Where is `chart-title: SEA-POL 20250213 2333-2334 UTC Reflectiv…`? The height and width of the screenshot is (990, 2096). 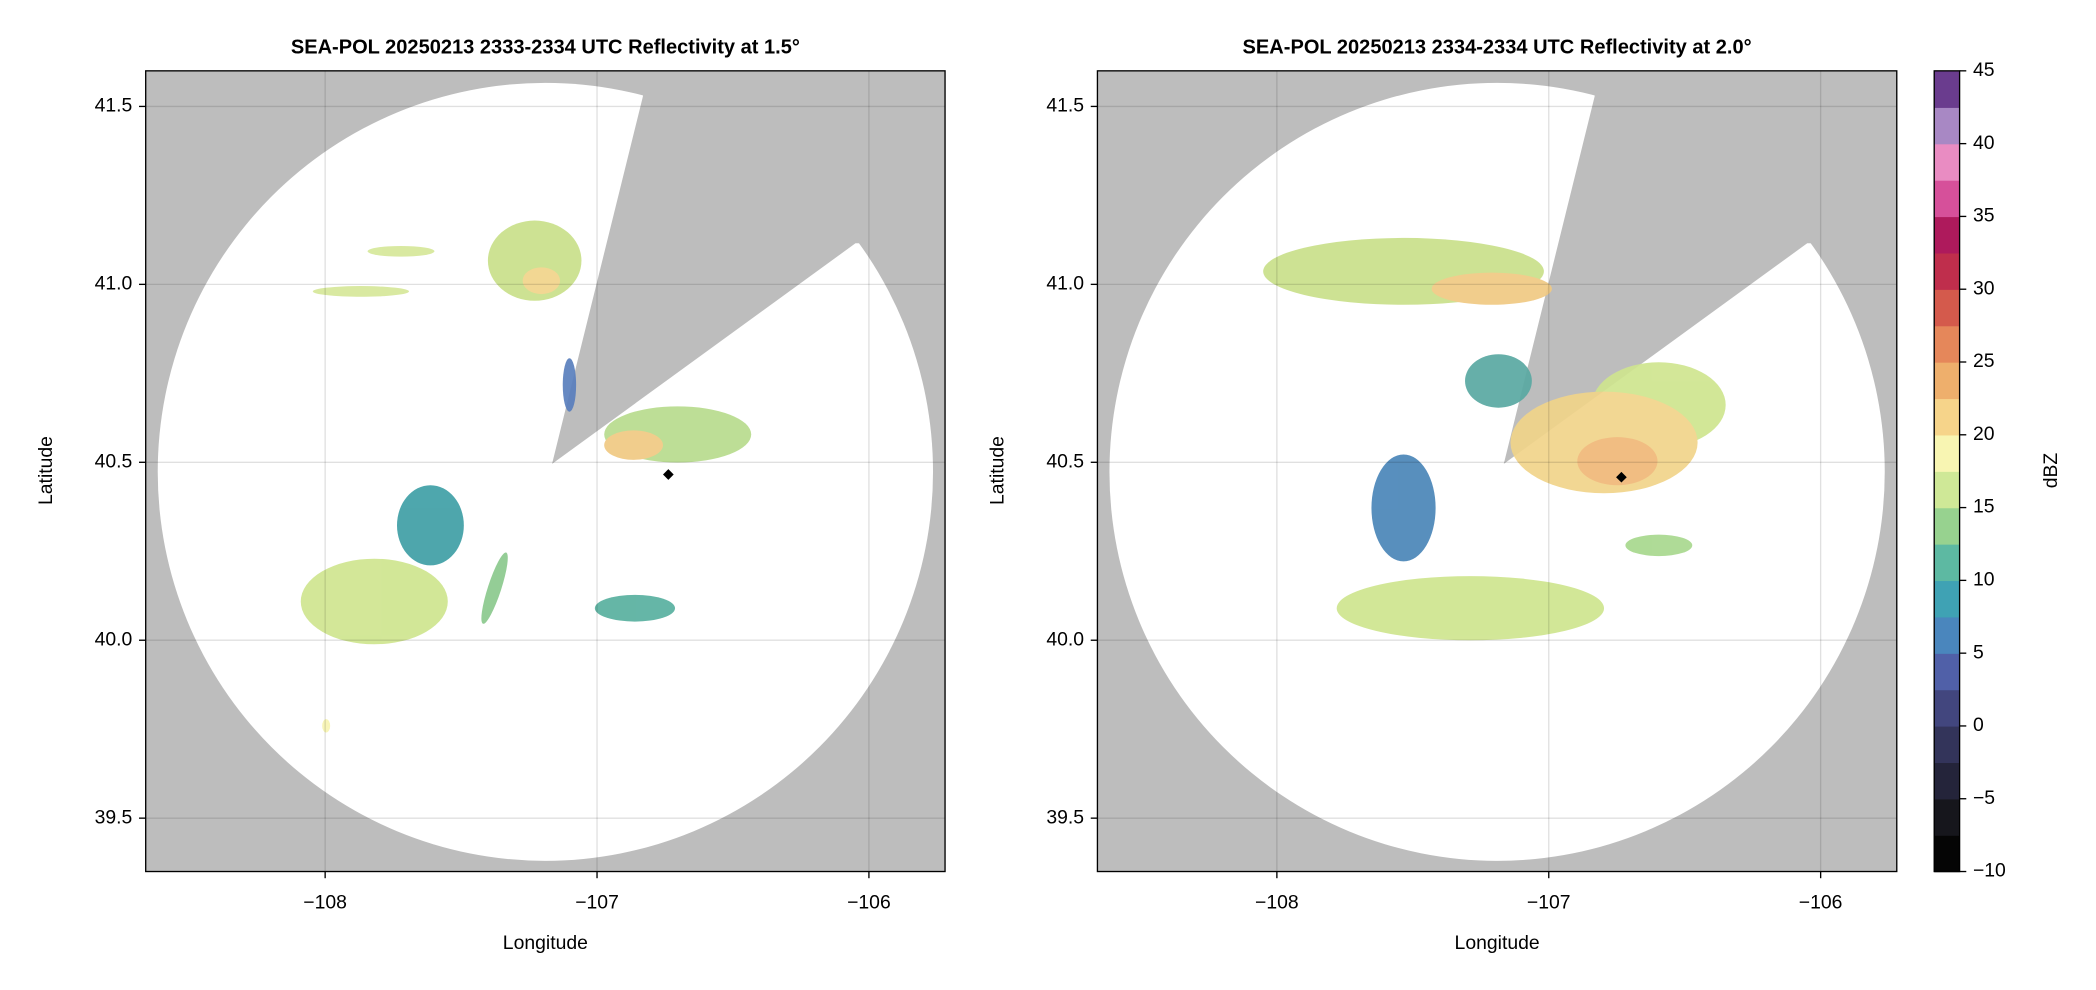 chart-title: SEA-POL 20250213 2333-2334 UTC Reflectiv… is located at coordinates (545, 47).